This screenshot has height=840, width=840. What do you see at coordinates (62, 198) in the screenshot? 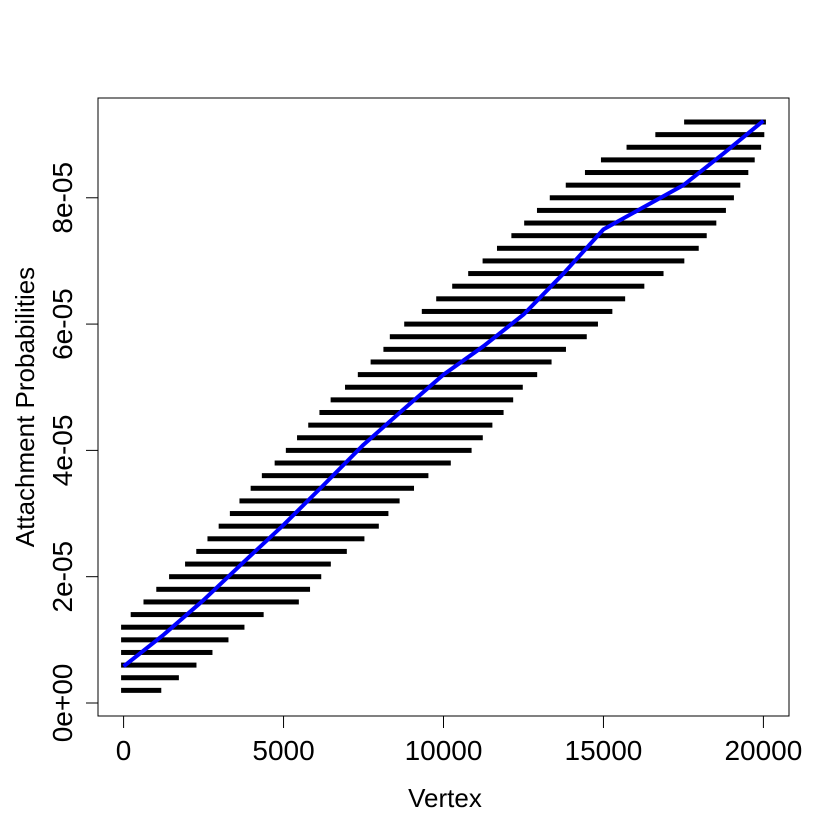
I see `y-tick-label: 8e-05` at bounding box center [62, 198].